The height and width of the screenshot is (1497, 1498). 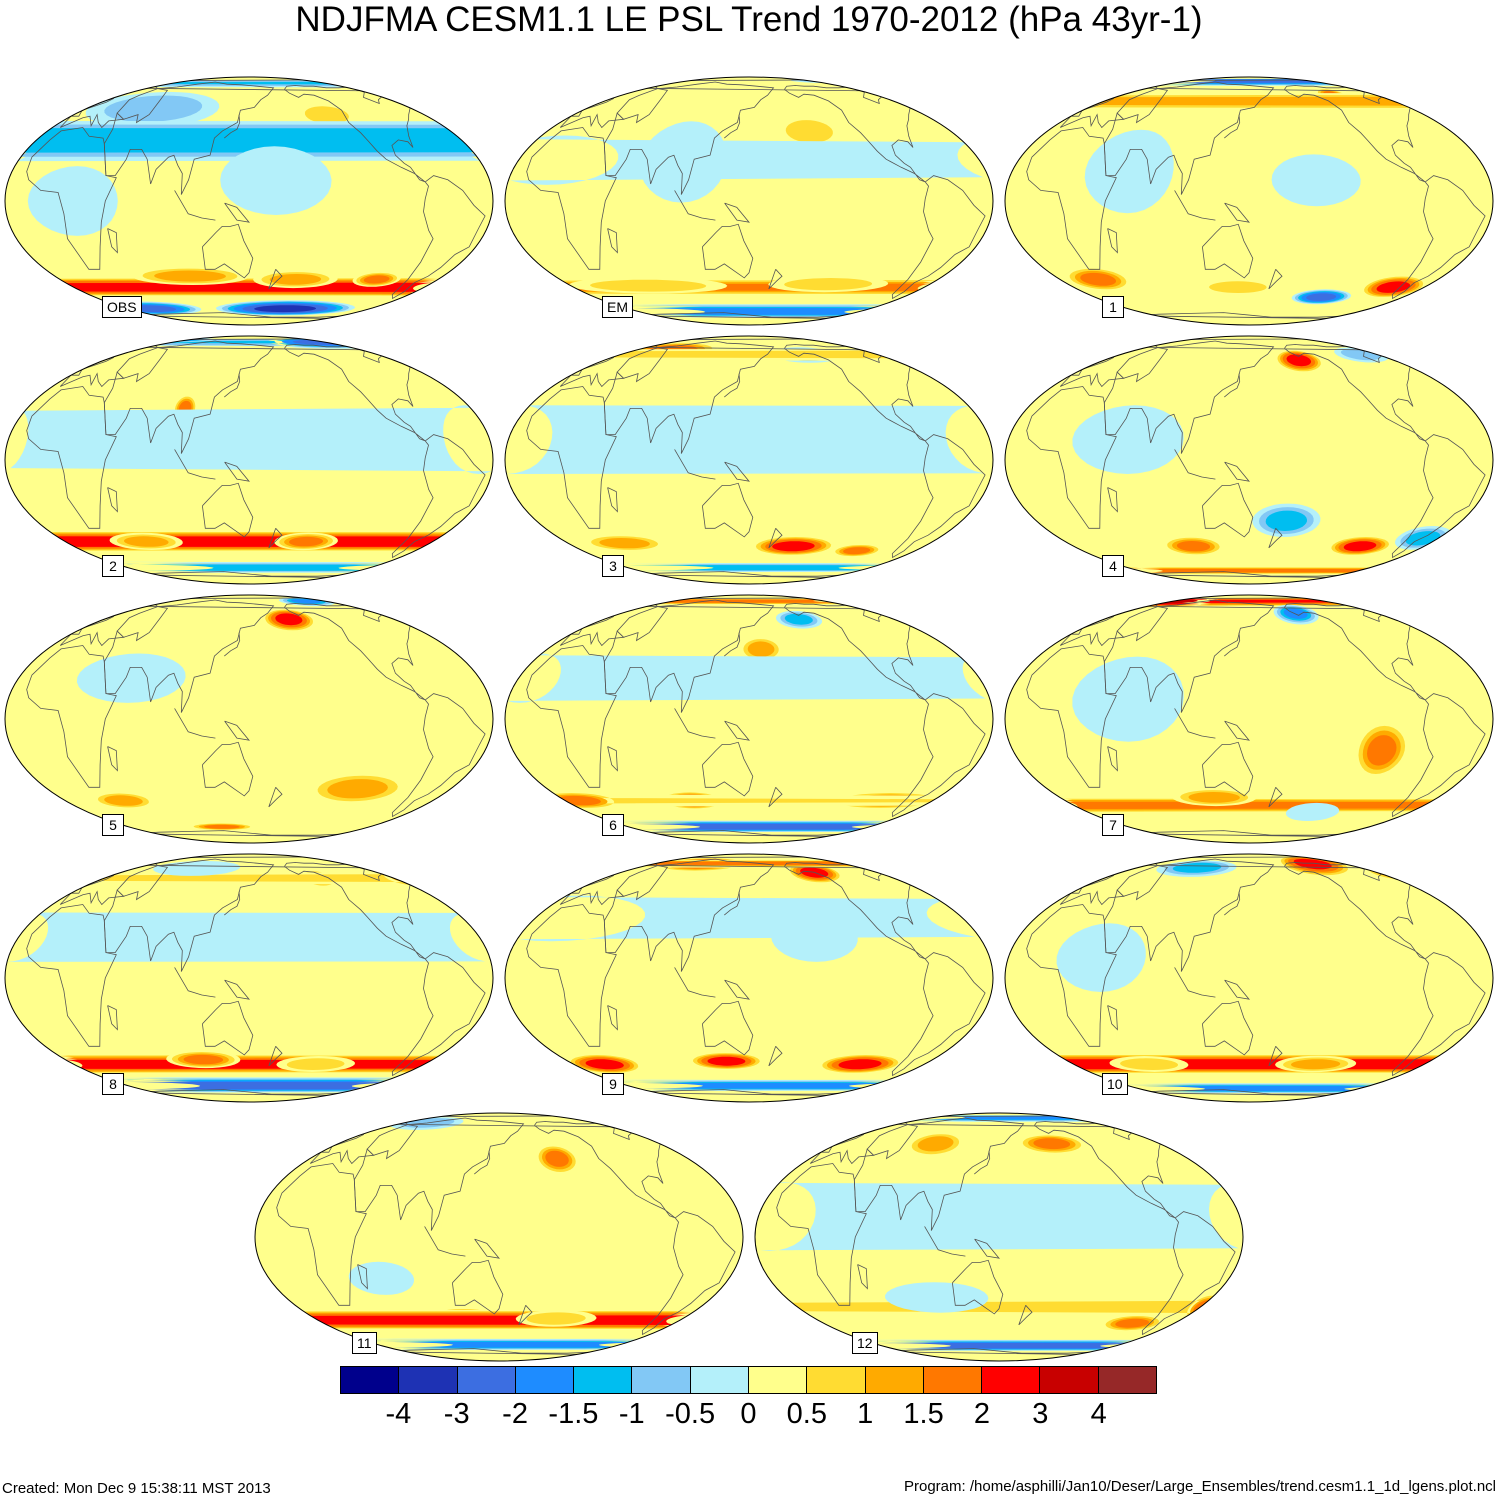 I want to click on panel-label: 6, so click(x=613, y=825).